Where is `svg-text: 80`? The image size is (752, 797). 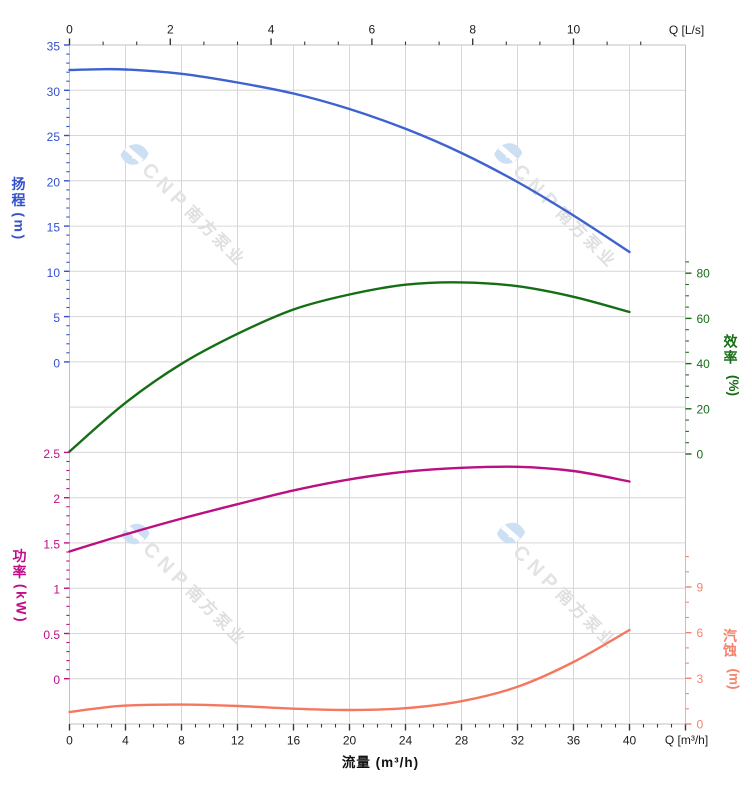 svg-text: 80 is located at coordinates (704, 274).